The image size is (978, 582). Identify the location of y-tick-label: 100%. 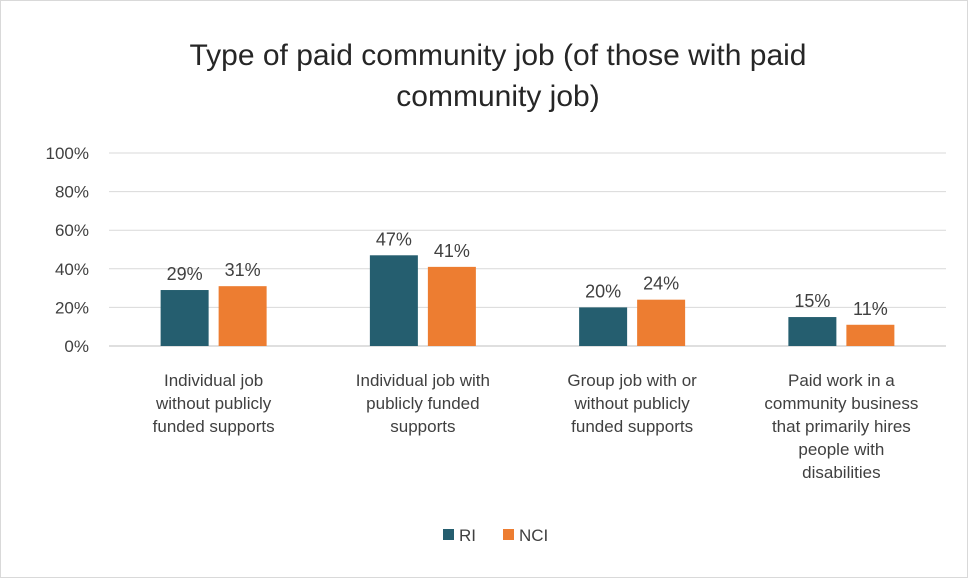
(67, 153).